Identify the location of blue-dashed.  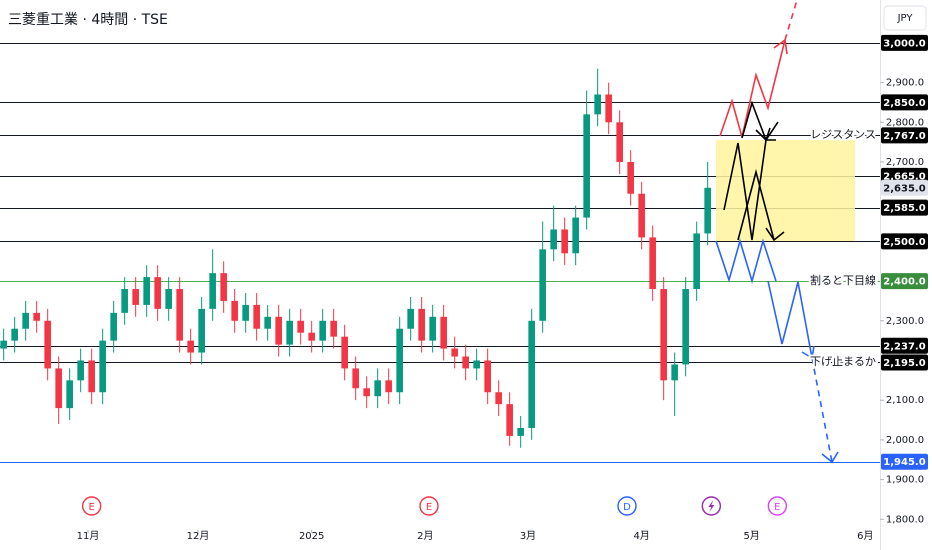
(822, 410).